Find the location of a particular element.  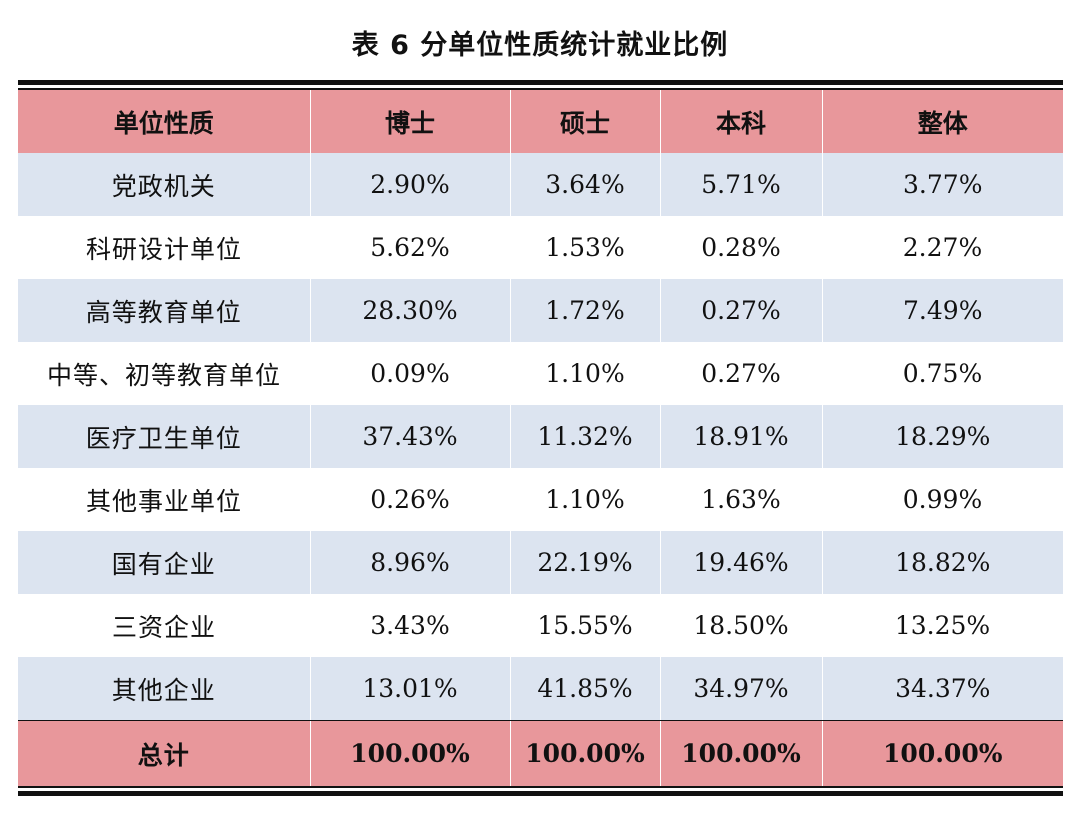

row-doctor: 2.90% is located at coordinates (409, 184).